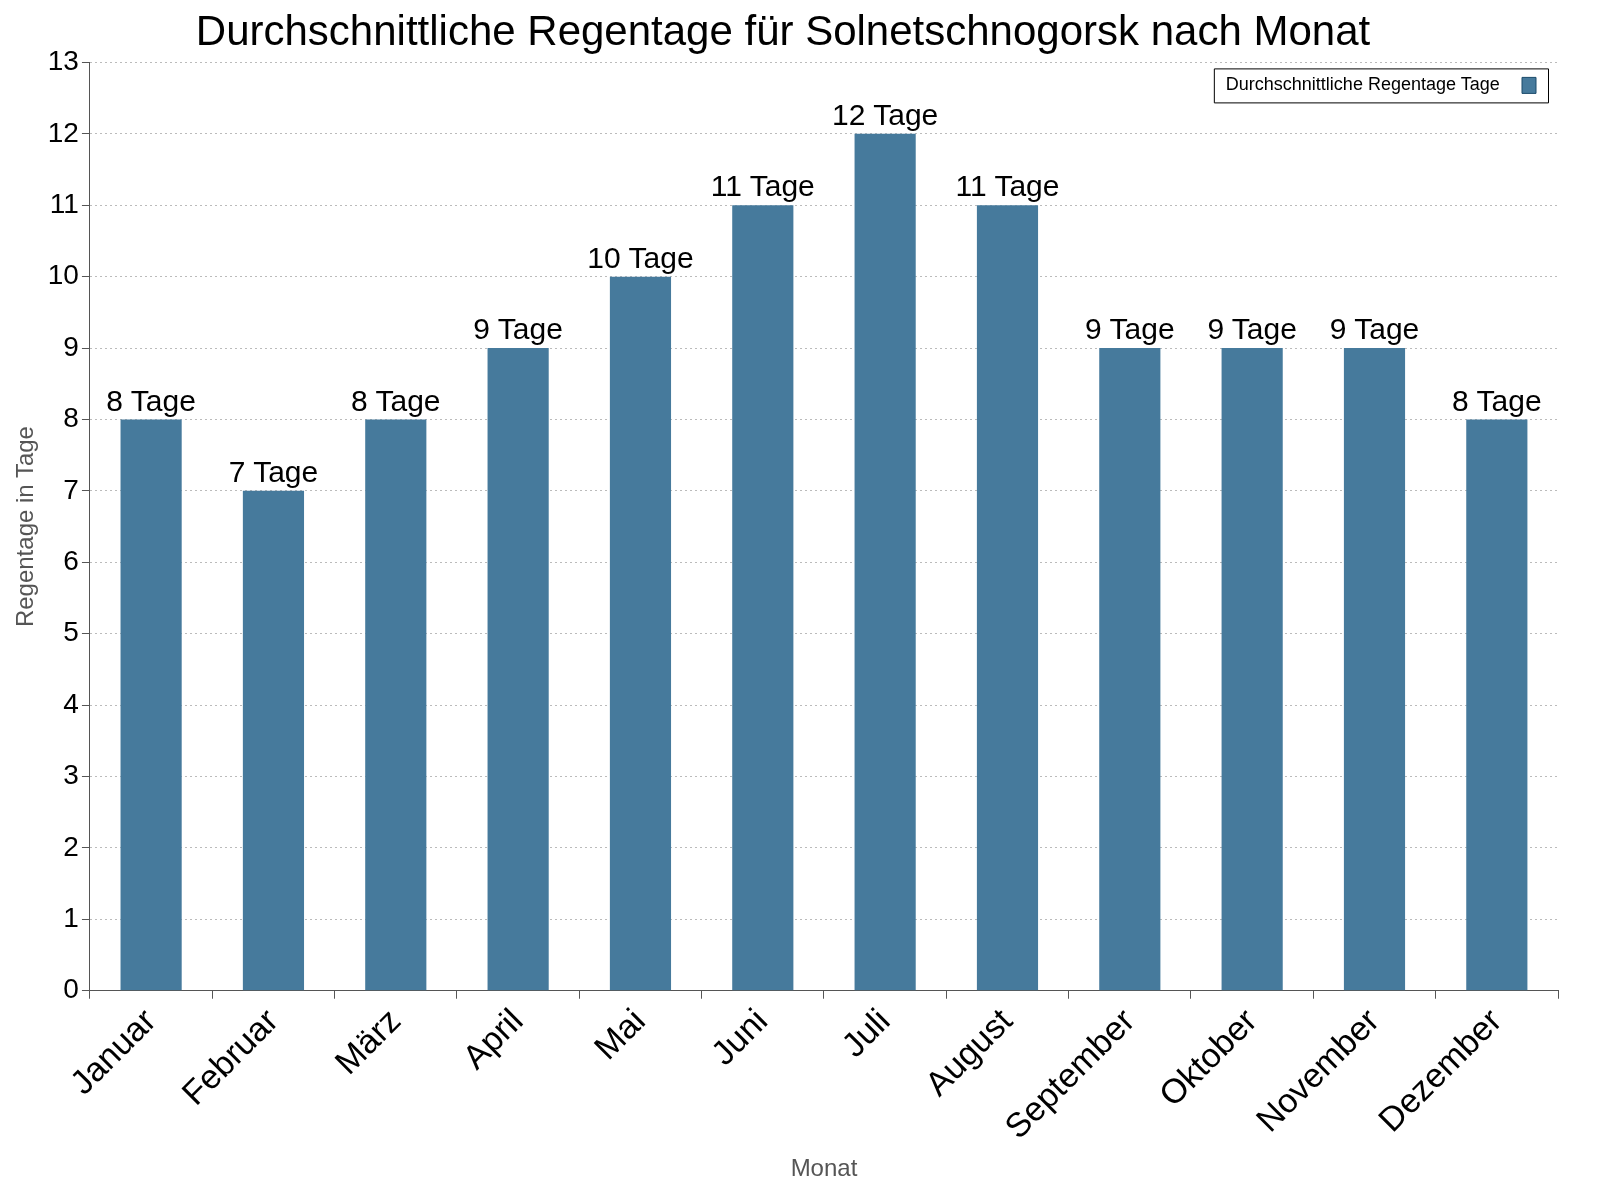  Describe the element at coordinates (885, 115) in the screenshot. I see `data-label: 12 Tage` at that location.